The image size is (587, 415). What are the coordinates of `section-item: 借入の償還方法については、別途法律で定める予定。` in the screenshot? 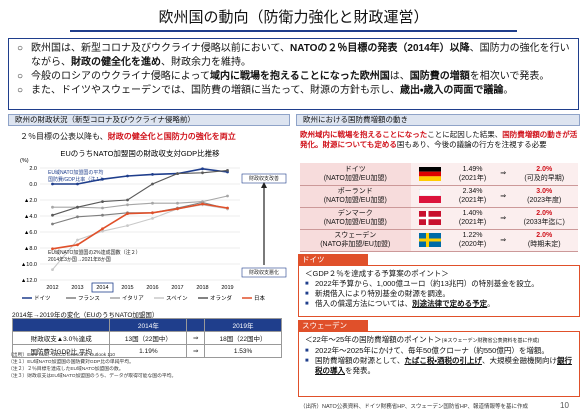 It's located at (439, 304).